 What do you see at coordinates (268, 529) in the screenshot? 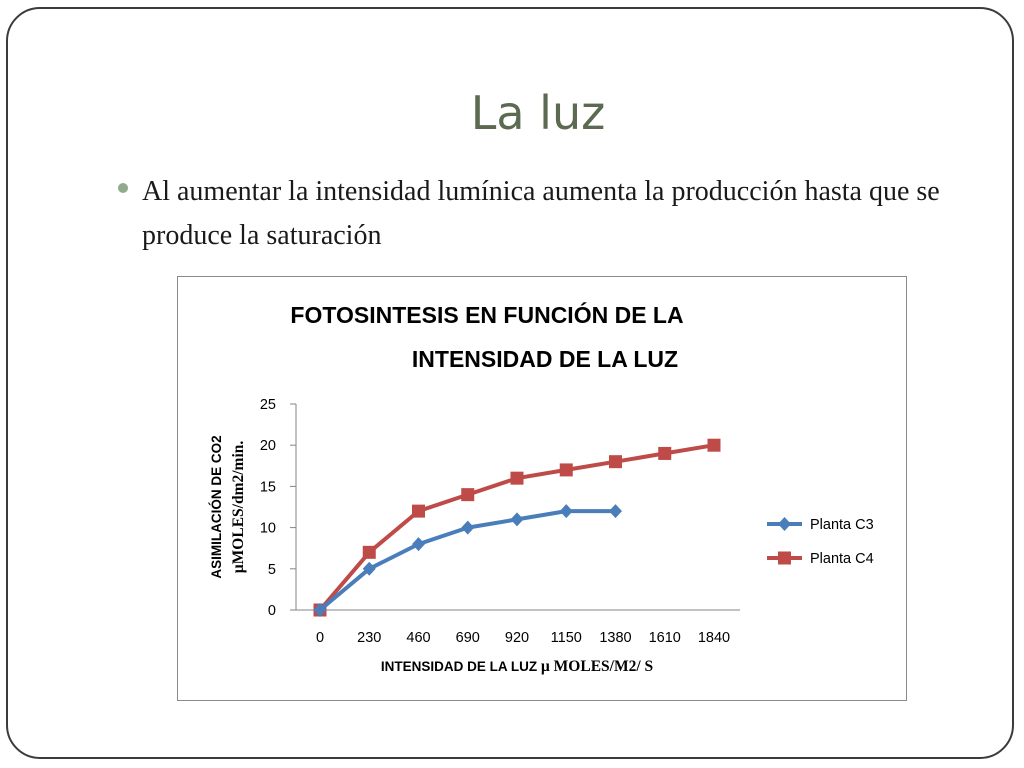
I see `y-tick-label: 10` at bounding box center [268, 529].